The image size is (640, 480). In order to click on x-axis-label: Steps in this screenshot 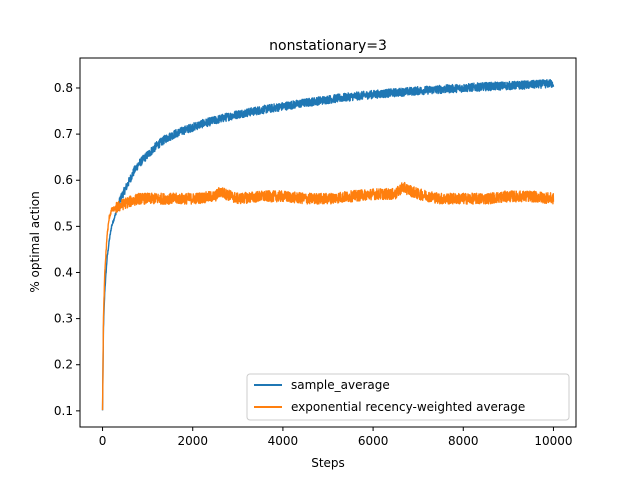, I will do `click(328, 463)`.